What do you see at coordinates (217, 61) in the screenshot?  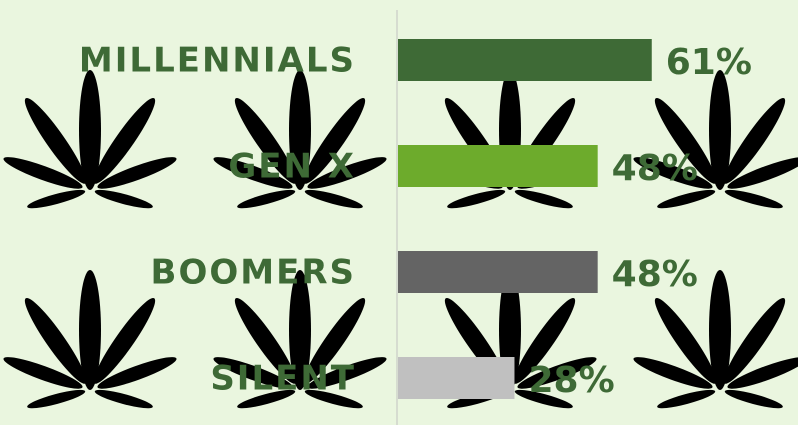 I see `category-label: MILLENNIALS` at bounding box center [217, 61].